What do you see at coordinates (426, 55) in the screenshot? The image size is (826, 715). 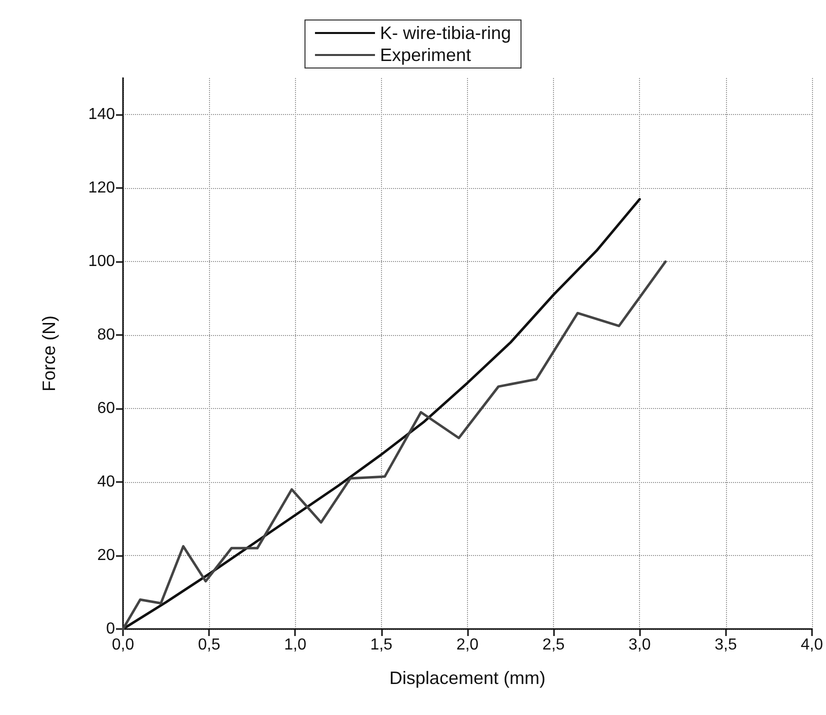 I see `legend-label: Experiment` at bounding box center [426, 55].